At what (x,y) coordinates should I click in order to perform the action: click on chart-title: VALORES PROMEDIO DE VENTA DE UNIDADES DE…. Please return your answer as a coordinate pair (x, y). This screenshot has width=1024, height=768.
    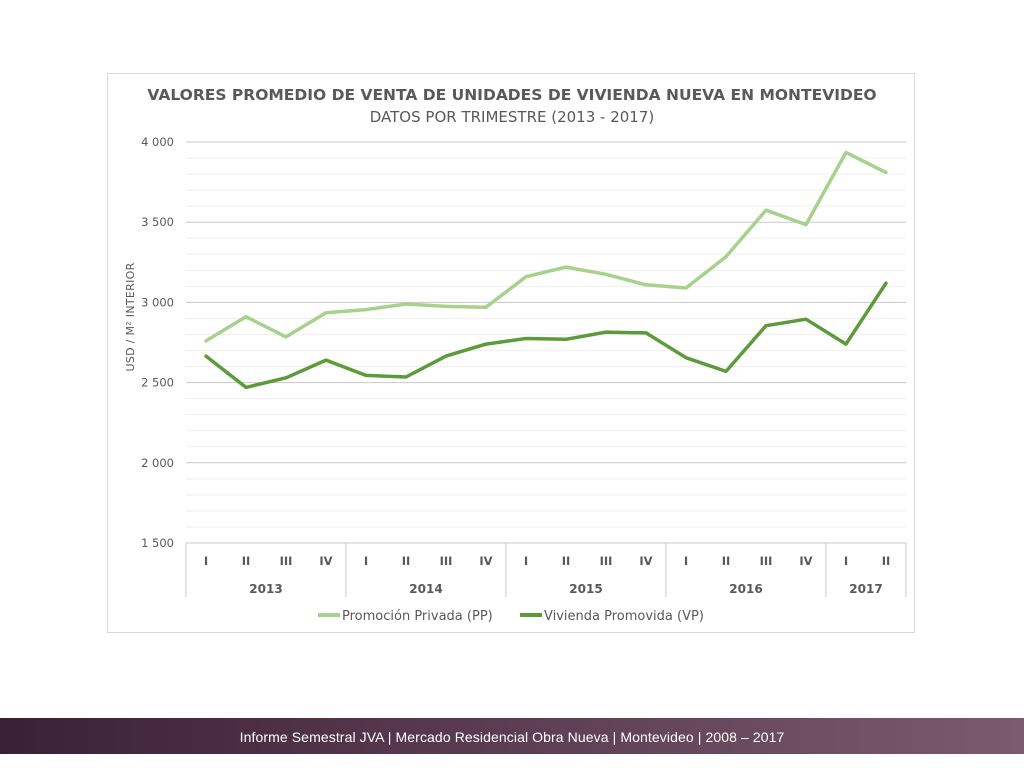
    Looking at the image, I should click on (511, 95).